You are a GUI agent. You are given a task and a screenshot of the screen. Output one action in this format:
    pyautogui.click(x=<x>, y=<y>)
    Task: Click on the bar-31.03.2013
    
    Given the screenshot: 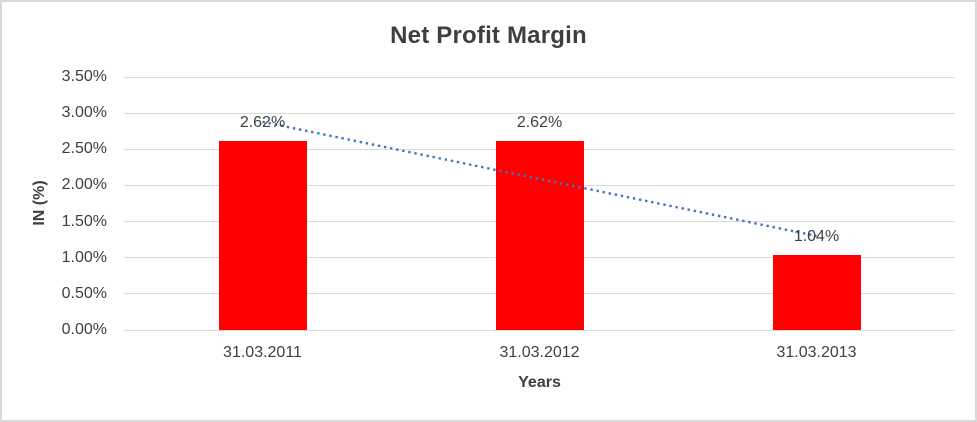 What is the action you would take?
    pyautogui.click(x=816, y=292)
    